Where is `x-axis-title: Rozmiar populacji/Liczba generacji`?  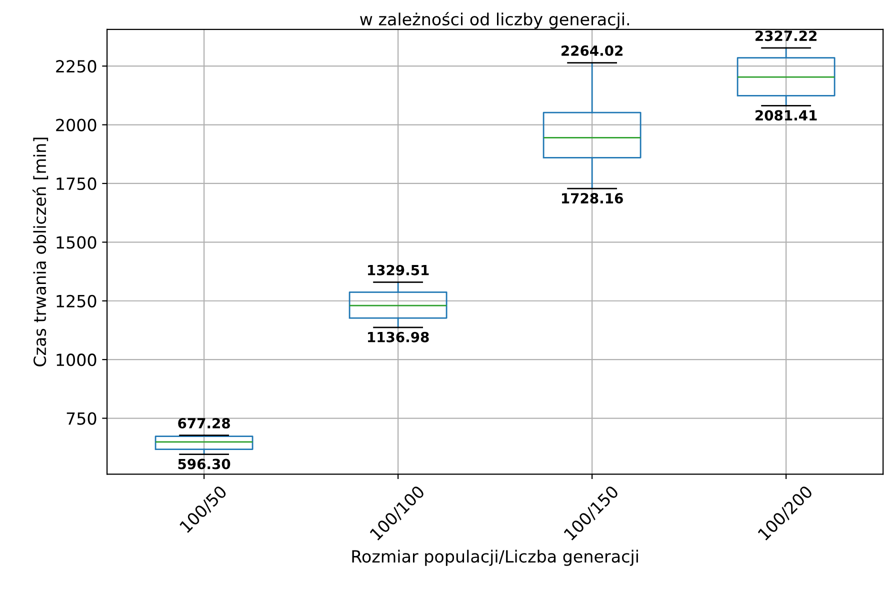 x-axis-title: Rozmiar populacji/Liczba generacji is located at coordinates (495, 558).